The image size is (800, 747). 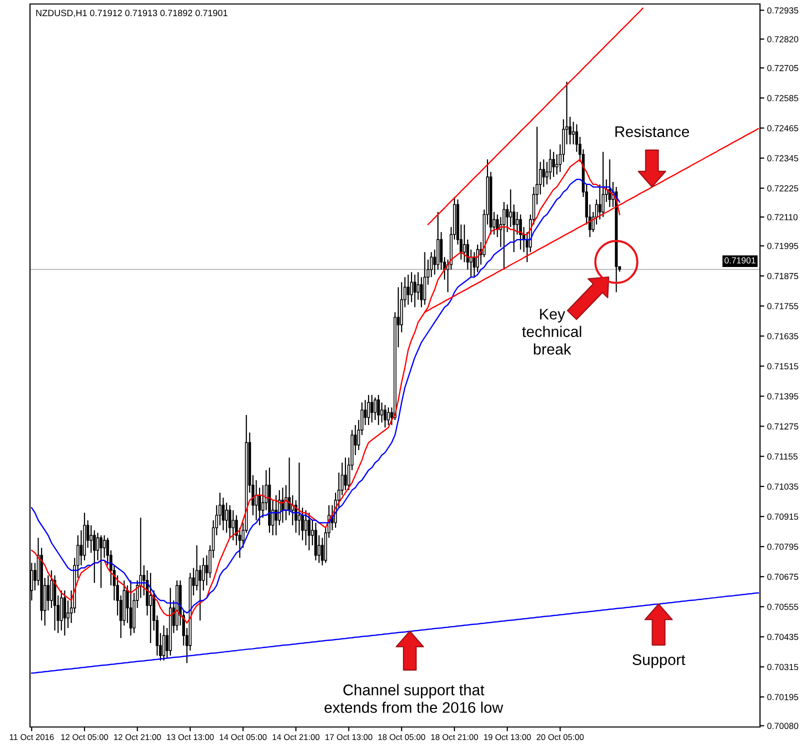 I want to click on ref-line-label: 0.71901, so click(x=740, y=260).